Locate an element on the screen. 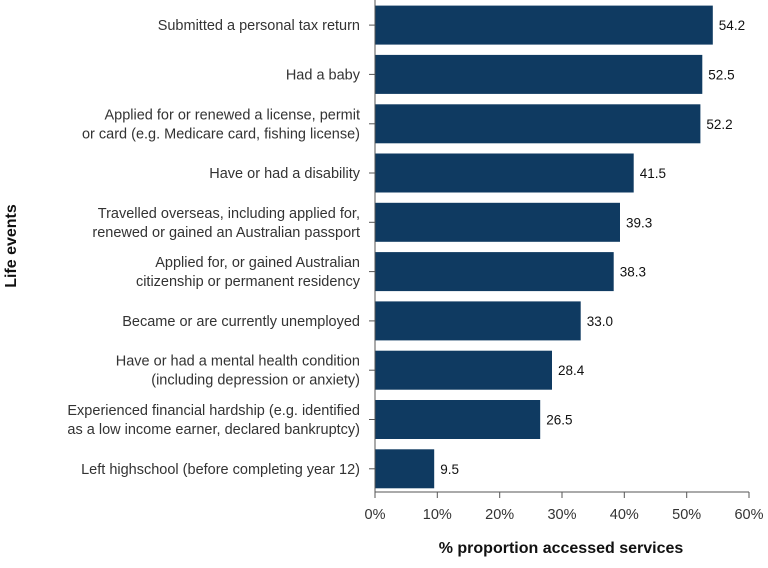 This screenshot has width=768, height=568. category-label: Became or are currently unemployed is located at coordinates (241, 322).